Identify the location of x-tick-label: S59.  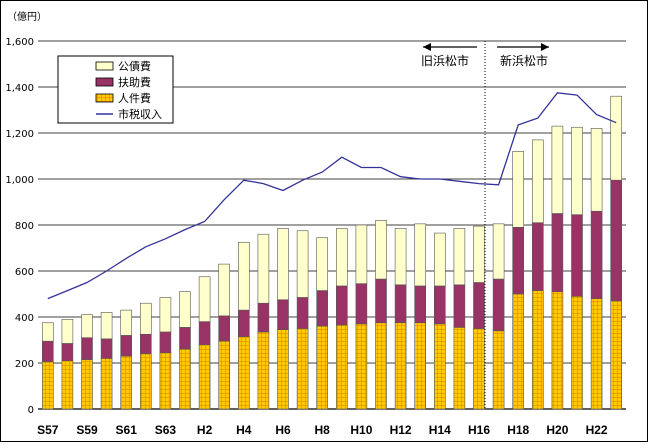
(87, 430).